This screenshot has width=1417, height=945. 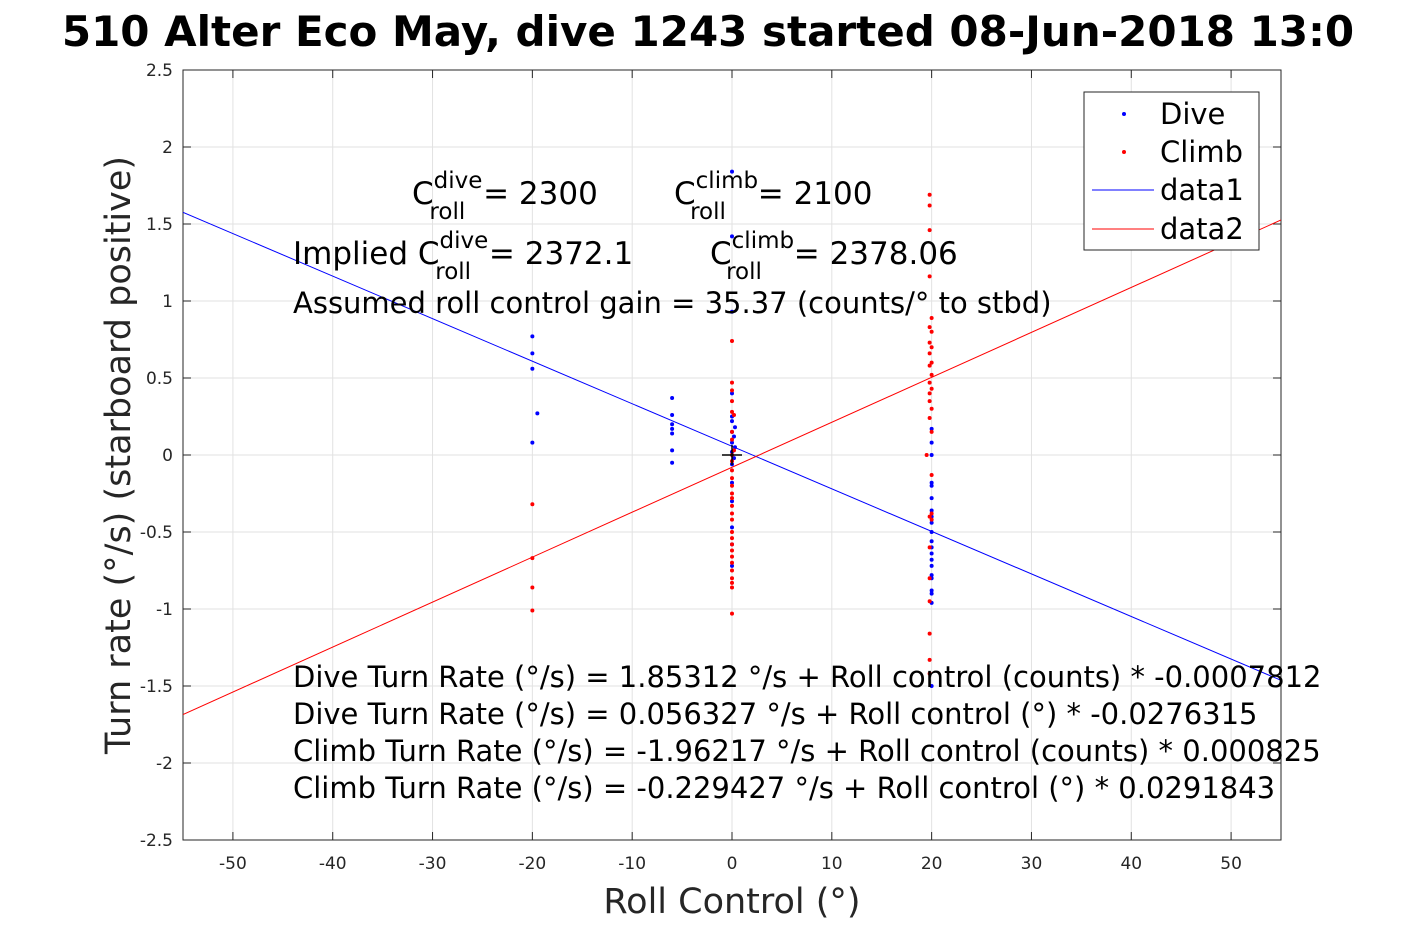 I want to click on y-tick-label: 0, so click(x=167, y=456).